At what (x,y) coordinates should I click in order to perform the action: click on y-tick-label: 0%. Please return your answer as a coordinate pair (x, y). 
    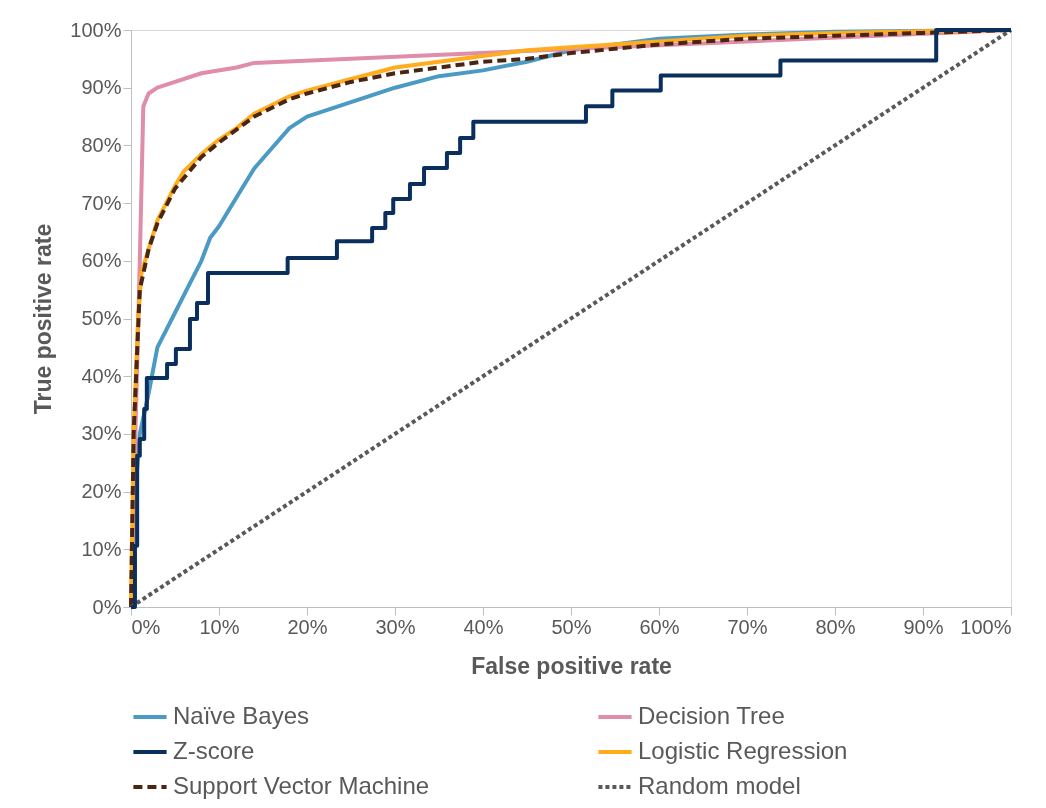
    Looking at the image, I should click on (107, 606).